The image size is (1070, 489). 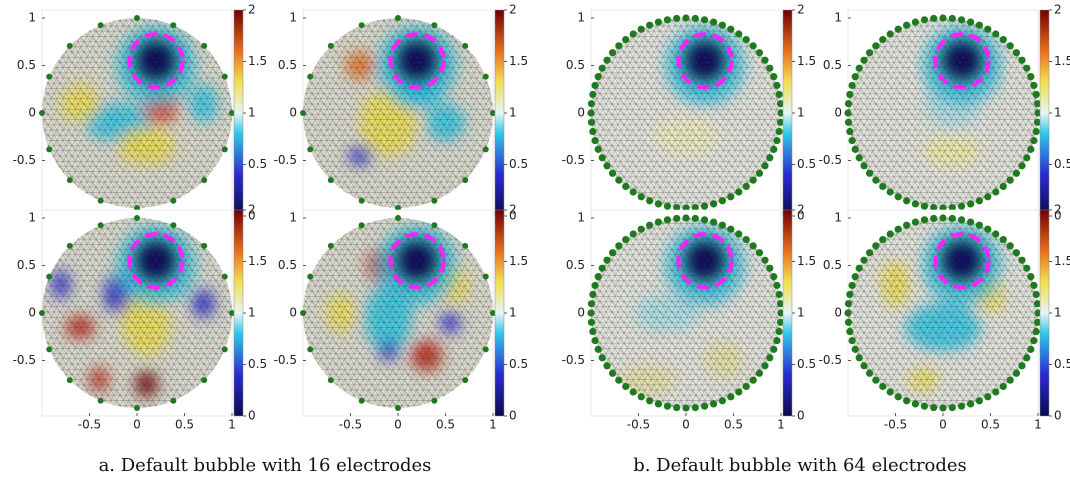 What do you see at coordinates (1058, 216) in the screenshot?
I see `colorbar-tick-label: 0` at bounding box center [1058, 216].